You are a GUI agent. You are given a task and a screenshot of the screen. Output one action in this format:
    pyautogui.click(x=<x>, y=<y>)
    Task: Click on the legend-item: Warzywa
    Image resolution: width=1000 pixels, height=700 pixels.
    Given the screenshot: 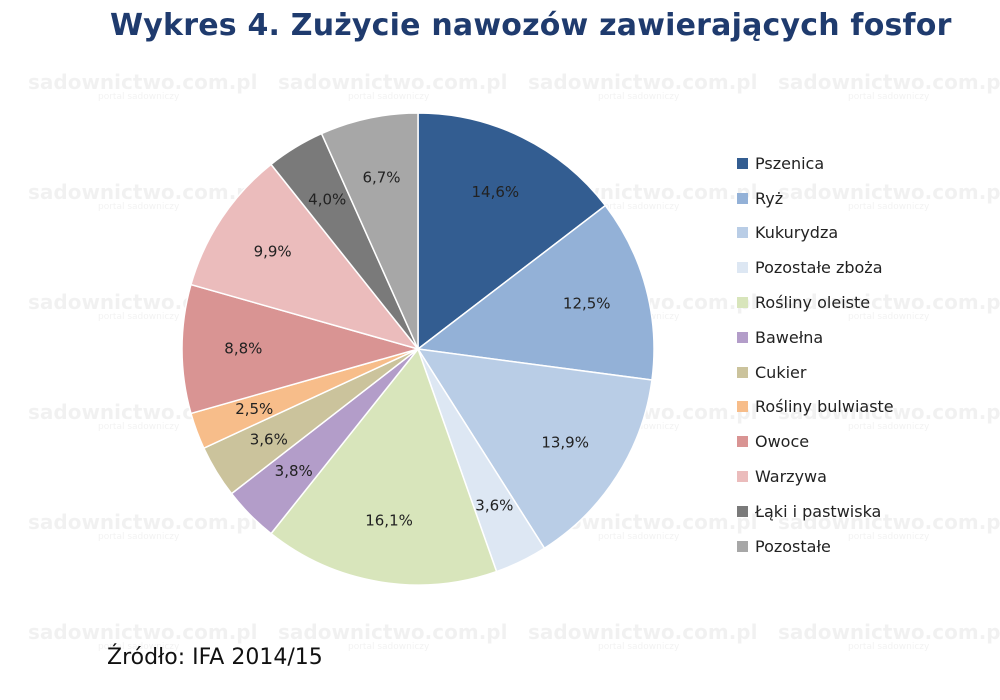 What is the action you would take?
    pyautogui.click(x=862, y=476)
    